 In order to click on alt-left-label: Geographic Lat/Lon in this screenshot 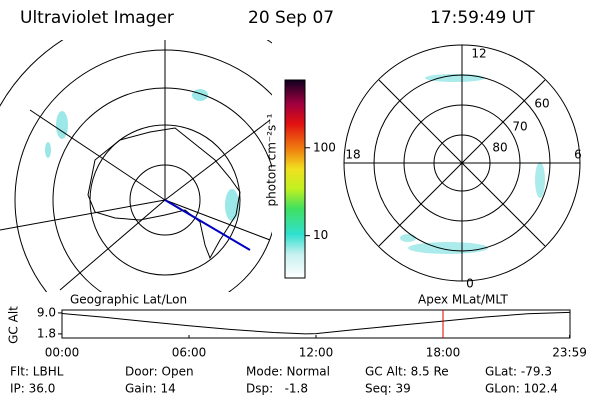, I will do `click(128, 300)`.